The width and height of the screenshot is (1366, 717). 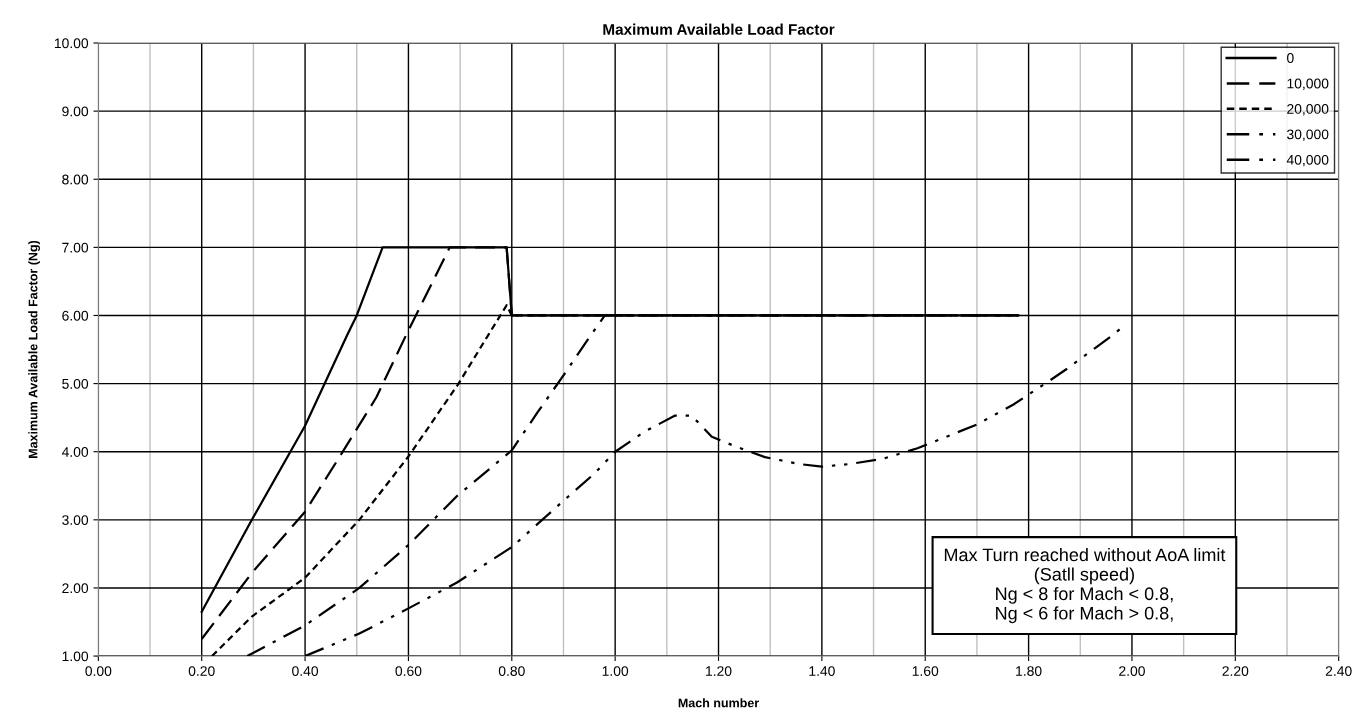 I want to click on legend-label: 40,000, so click(x=1307, y=160).